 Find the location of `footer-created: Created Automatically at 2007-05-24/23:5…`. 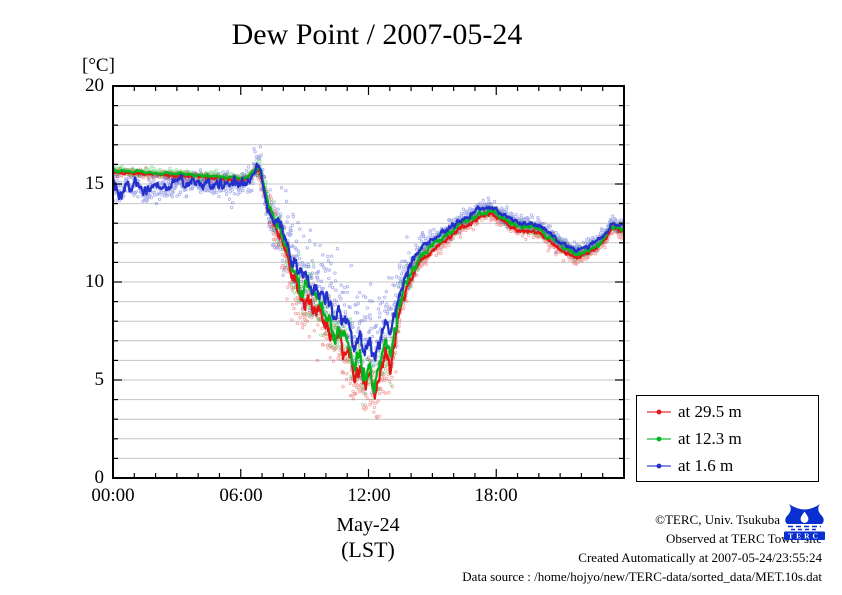

footer-created: Created Automatically at 2007-05-24/23:5… is located at coordinates (700, 557).